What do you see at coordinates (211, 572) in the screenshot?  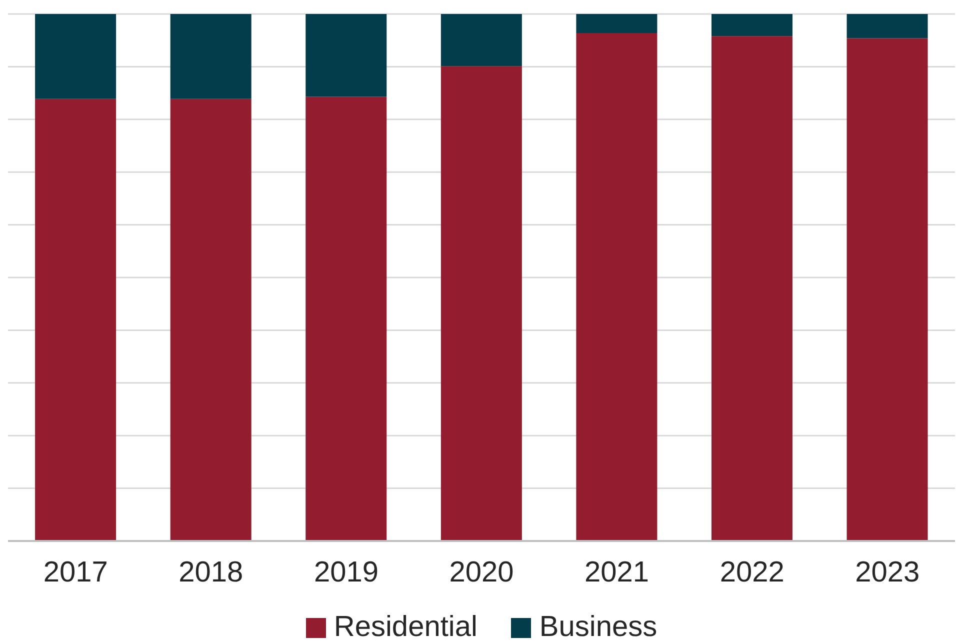 I see `x-tick-label: 2018` at bounding box center [211, 572].